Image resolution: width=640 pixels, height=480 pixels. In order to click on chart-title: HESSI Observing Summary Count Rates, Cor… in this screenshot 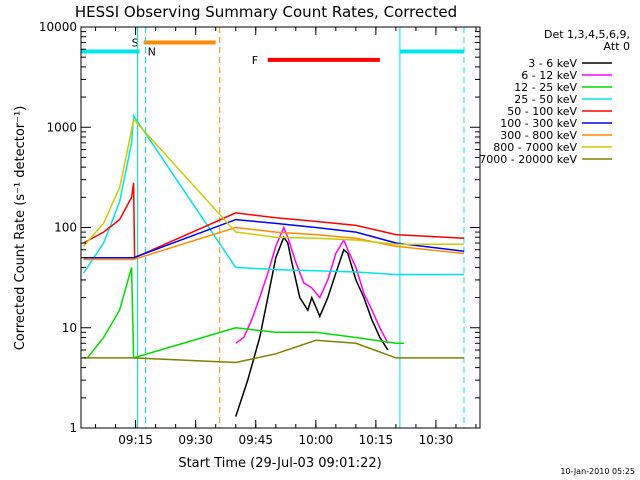, I will do `click(266, 12)`.